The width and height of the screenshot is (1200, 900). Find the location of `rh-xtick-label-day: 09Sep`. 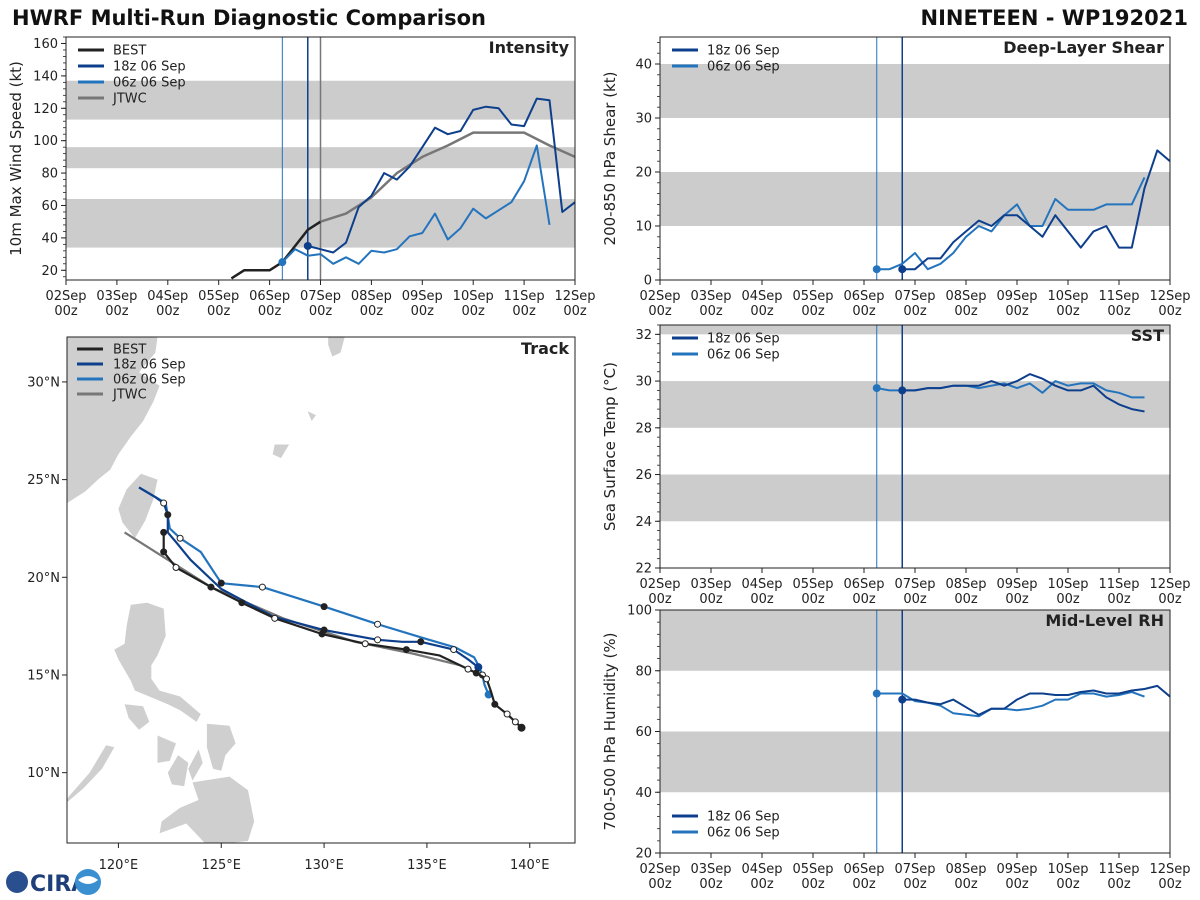

rh-xtick-label-day: 09Sep is located at coordinates (1016, 869).